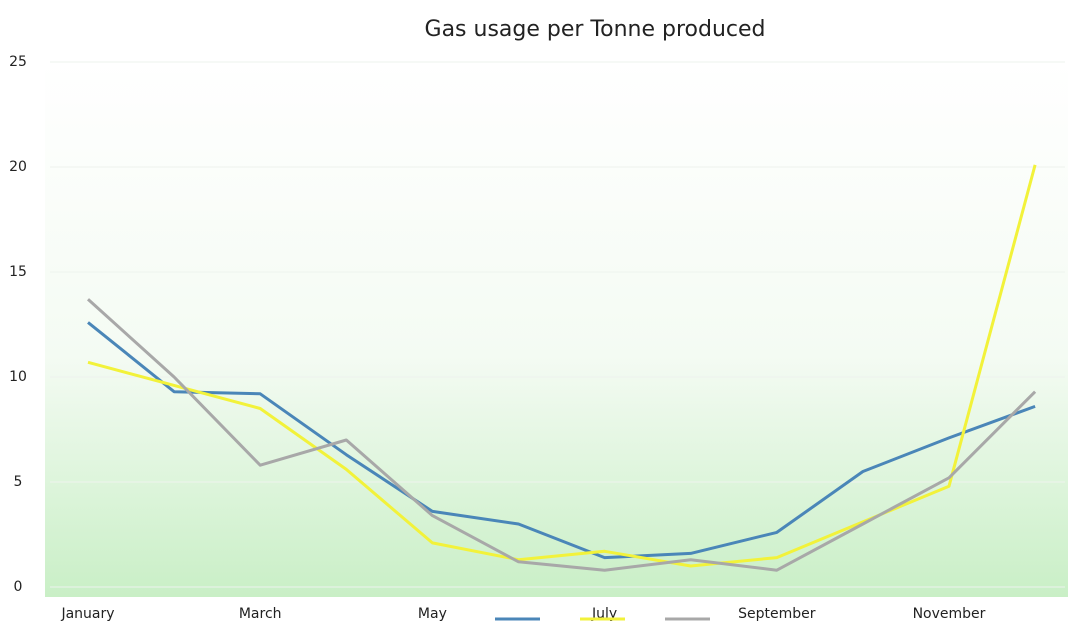 The height and width of the screenshot is (633, 1068). Describe the element at coordinates (18, 167) in the screenshot. I see `y-tick-label: 20` at that location.